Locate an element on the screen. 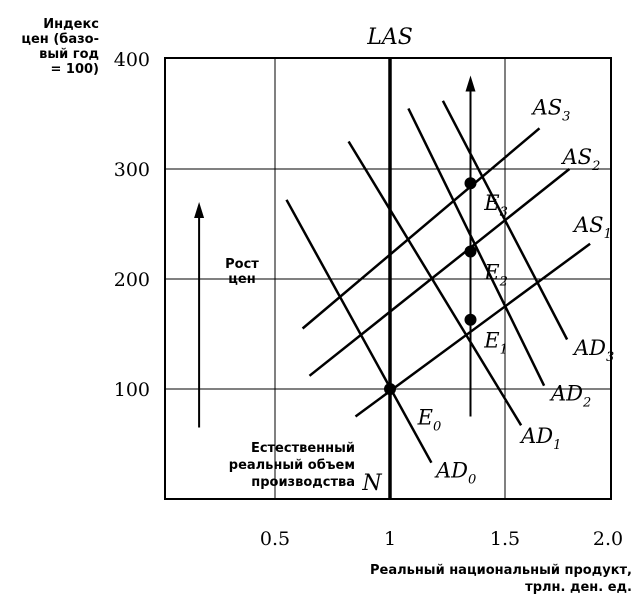 The image size is (640, 600). y-tick-labels: 100 200 300 400 is located at coordinates (132, 225).